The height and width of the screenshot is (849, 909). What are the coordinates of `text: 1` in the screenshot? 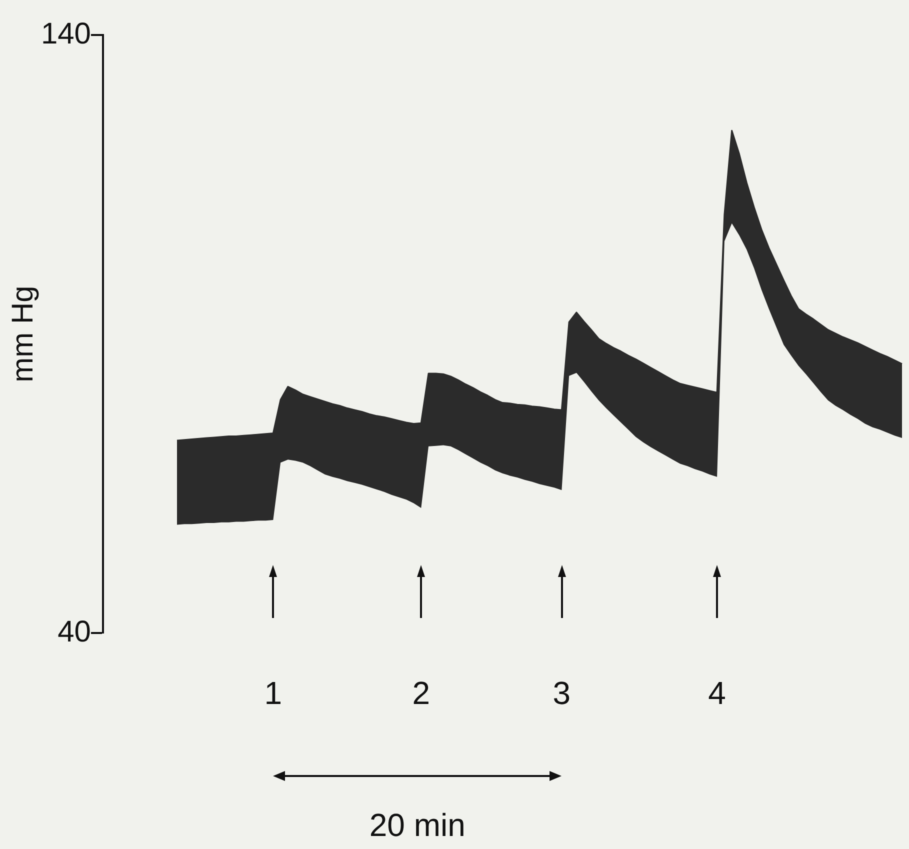 It's located at (273, 693).